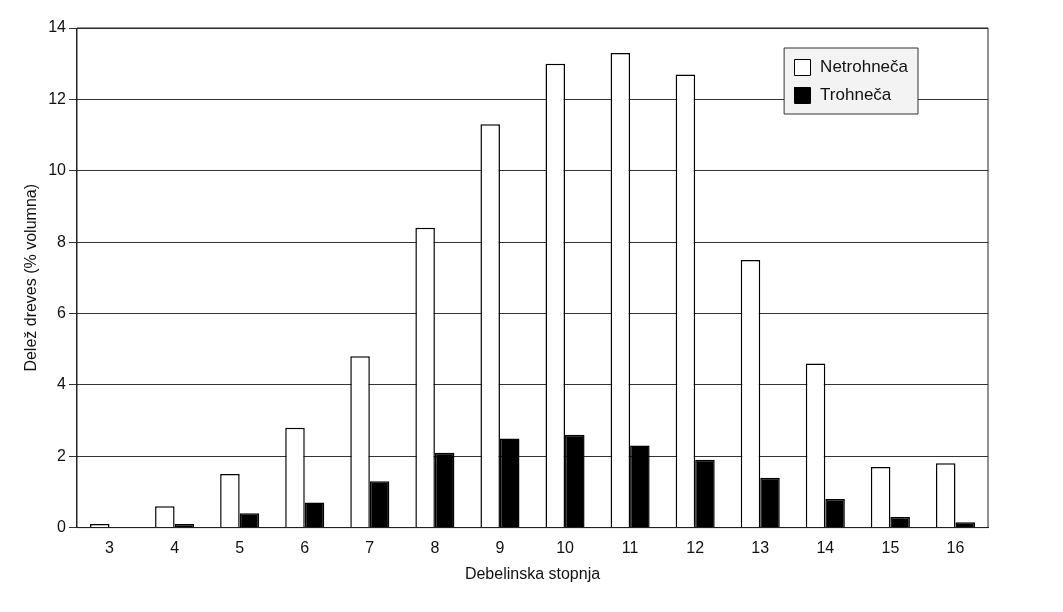  Describe the element at coordinates (31, 277) in the screenshot. I see `y-axis-title: Delež dreves (% volumna)` at that location.